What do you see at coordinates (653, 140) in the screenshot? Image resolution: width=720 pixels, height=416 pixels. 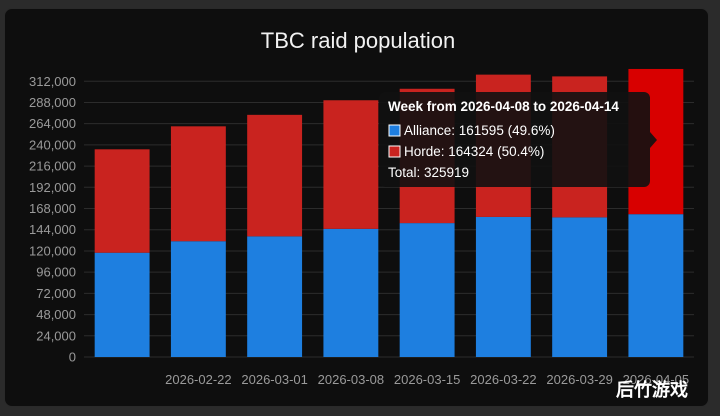 I see `tooltip-caret` at bounding box center [653, 140].